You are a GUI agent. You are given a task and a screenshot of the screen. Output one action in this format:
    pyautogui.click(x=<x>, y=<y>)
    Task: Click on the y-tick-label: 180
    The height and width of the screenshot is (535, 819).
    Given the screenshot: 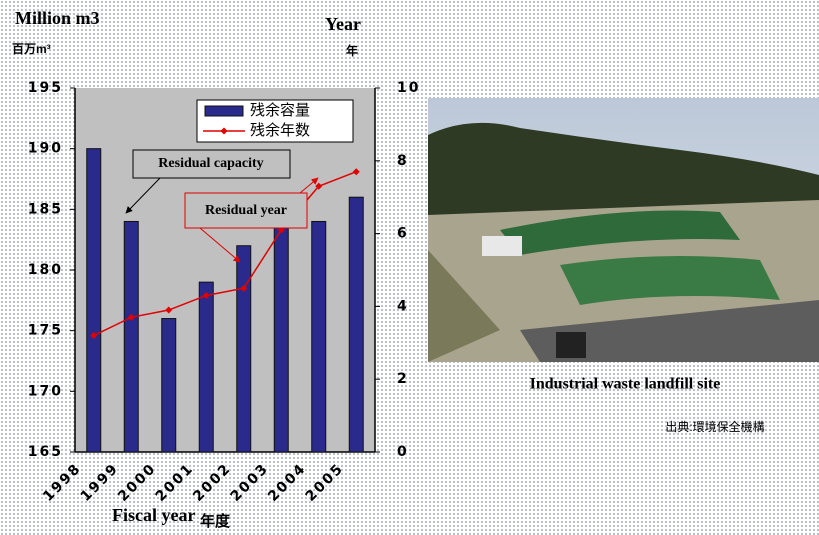 What is the action you would take?
    pyautogui.click(x=45, y=270)
    